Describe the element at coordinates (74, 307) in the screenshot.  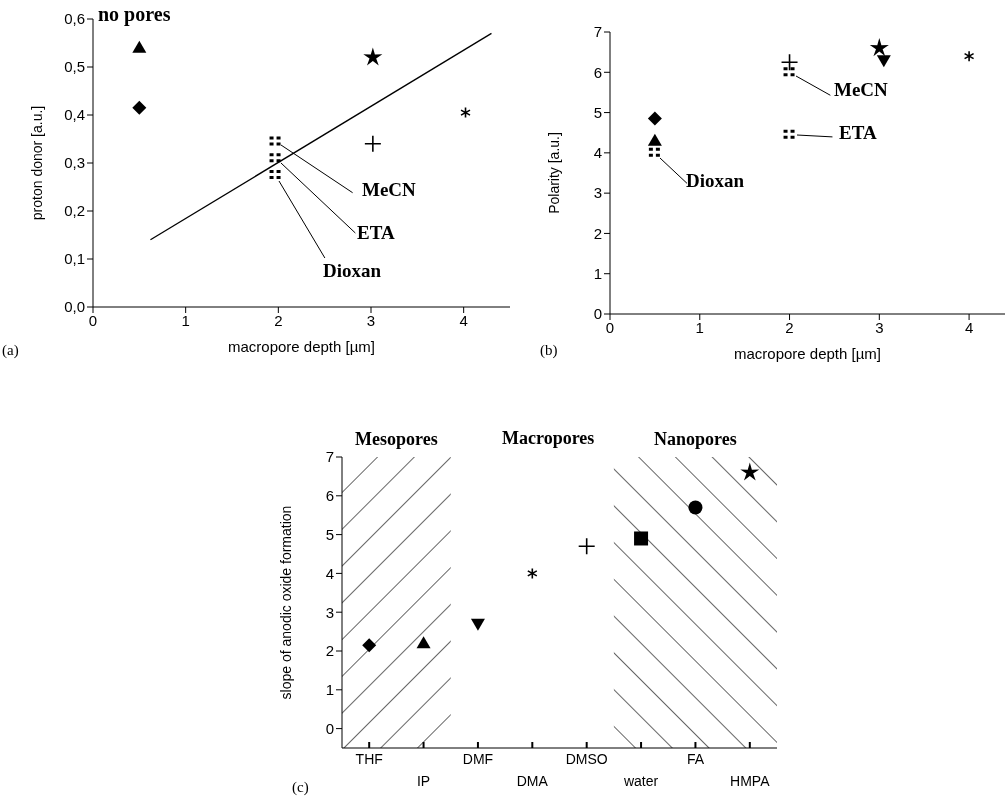
I see `y-tick-label: 0,0` at that location.